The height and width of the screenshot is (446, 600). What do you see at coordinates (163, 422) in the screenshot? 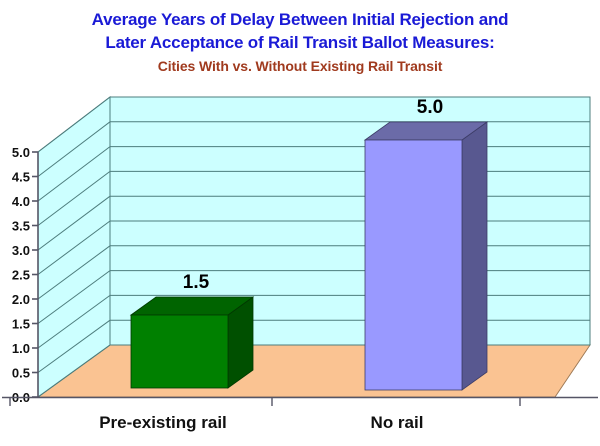
I see `x-axis-category-label-0: Pre-existing rail` at bounding box center [163, 422].